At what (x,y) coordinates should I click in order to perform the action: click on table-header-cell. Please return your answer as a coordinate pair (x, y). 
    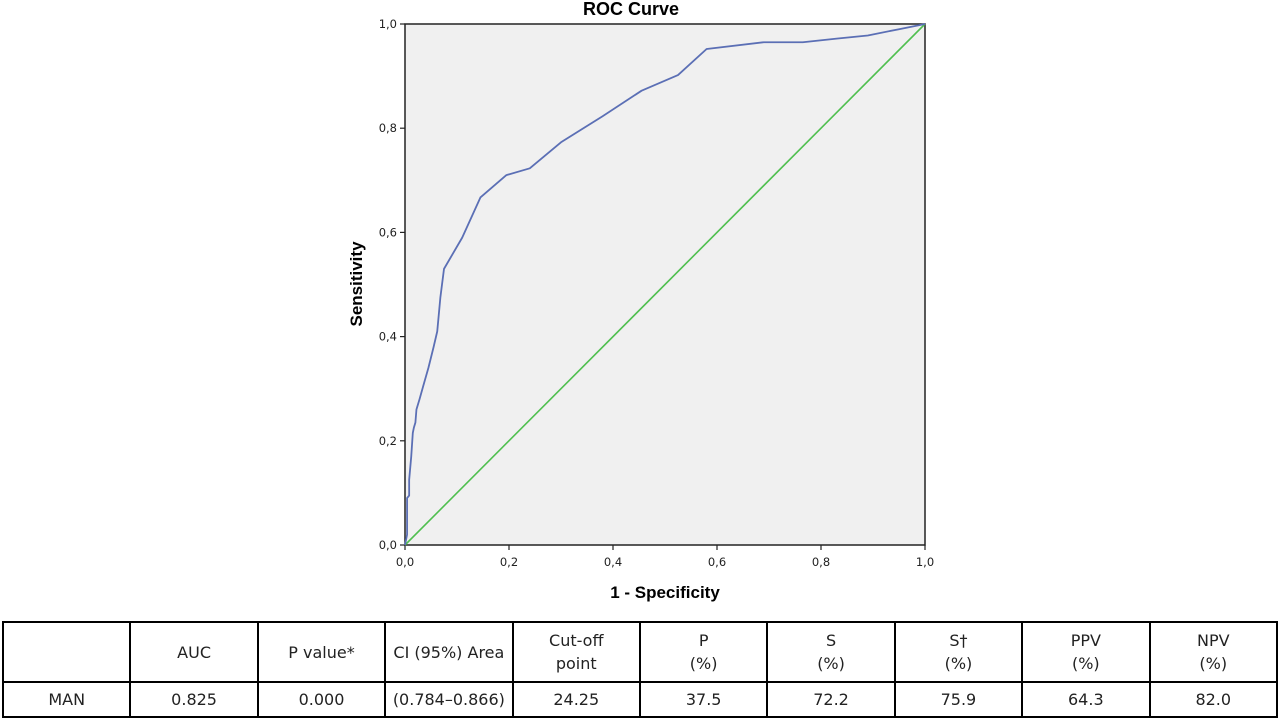
    Looking at the image, I should click on (66, 652).